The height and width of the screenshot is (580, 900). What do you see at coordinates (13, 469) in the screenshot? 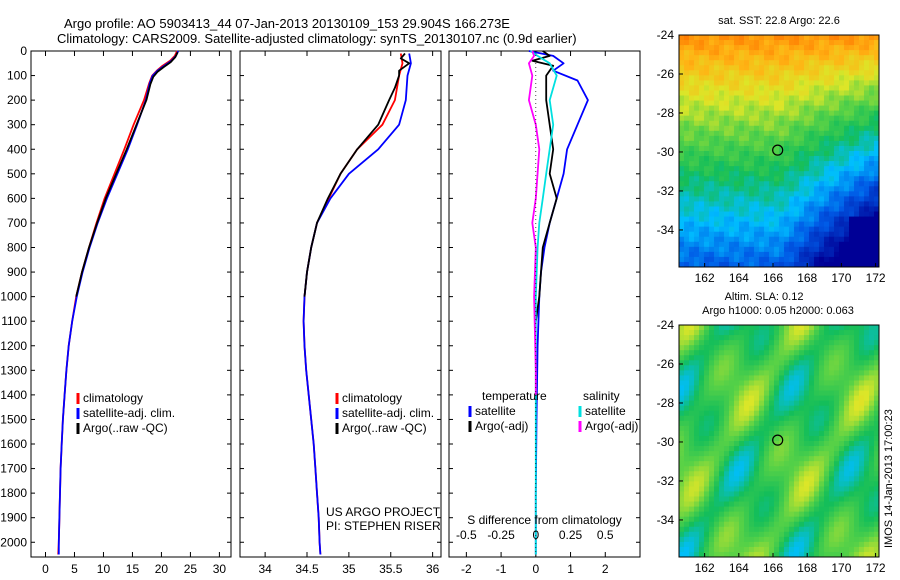
I see `depth-tick-label: 1700` at bounding box center [13, 469].